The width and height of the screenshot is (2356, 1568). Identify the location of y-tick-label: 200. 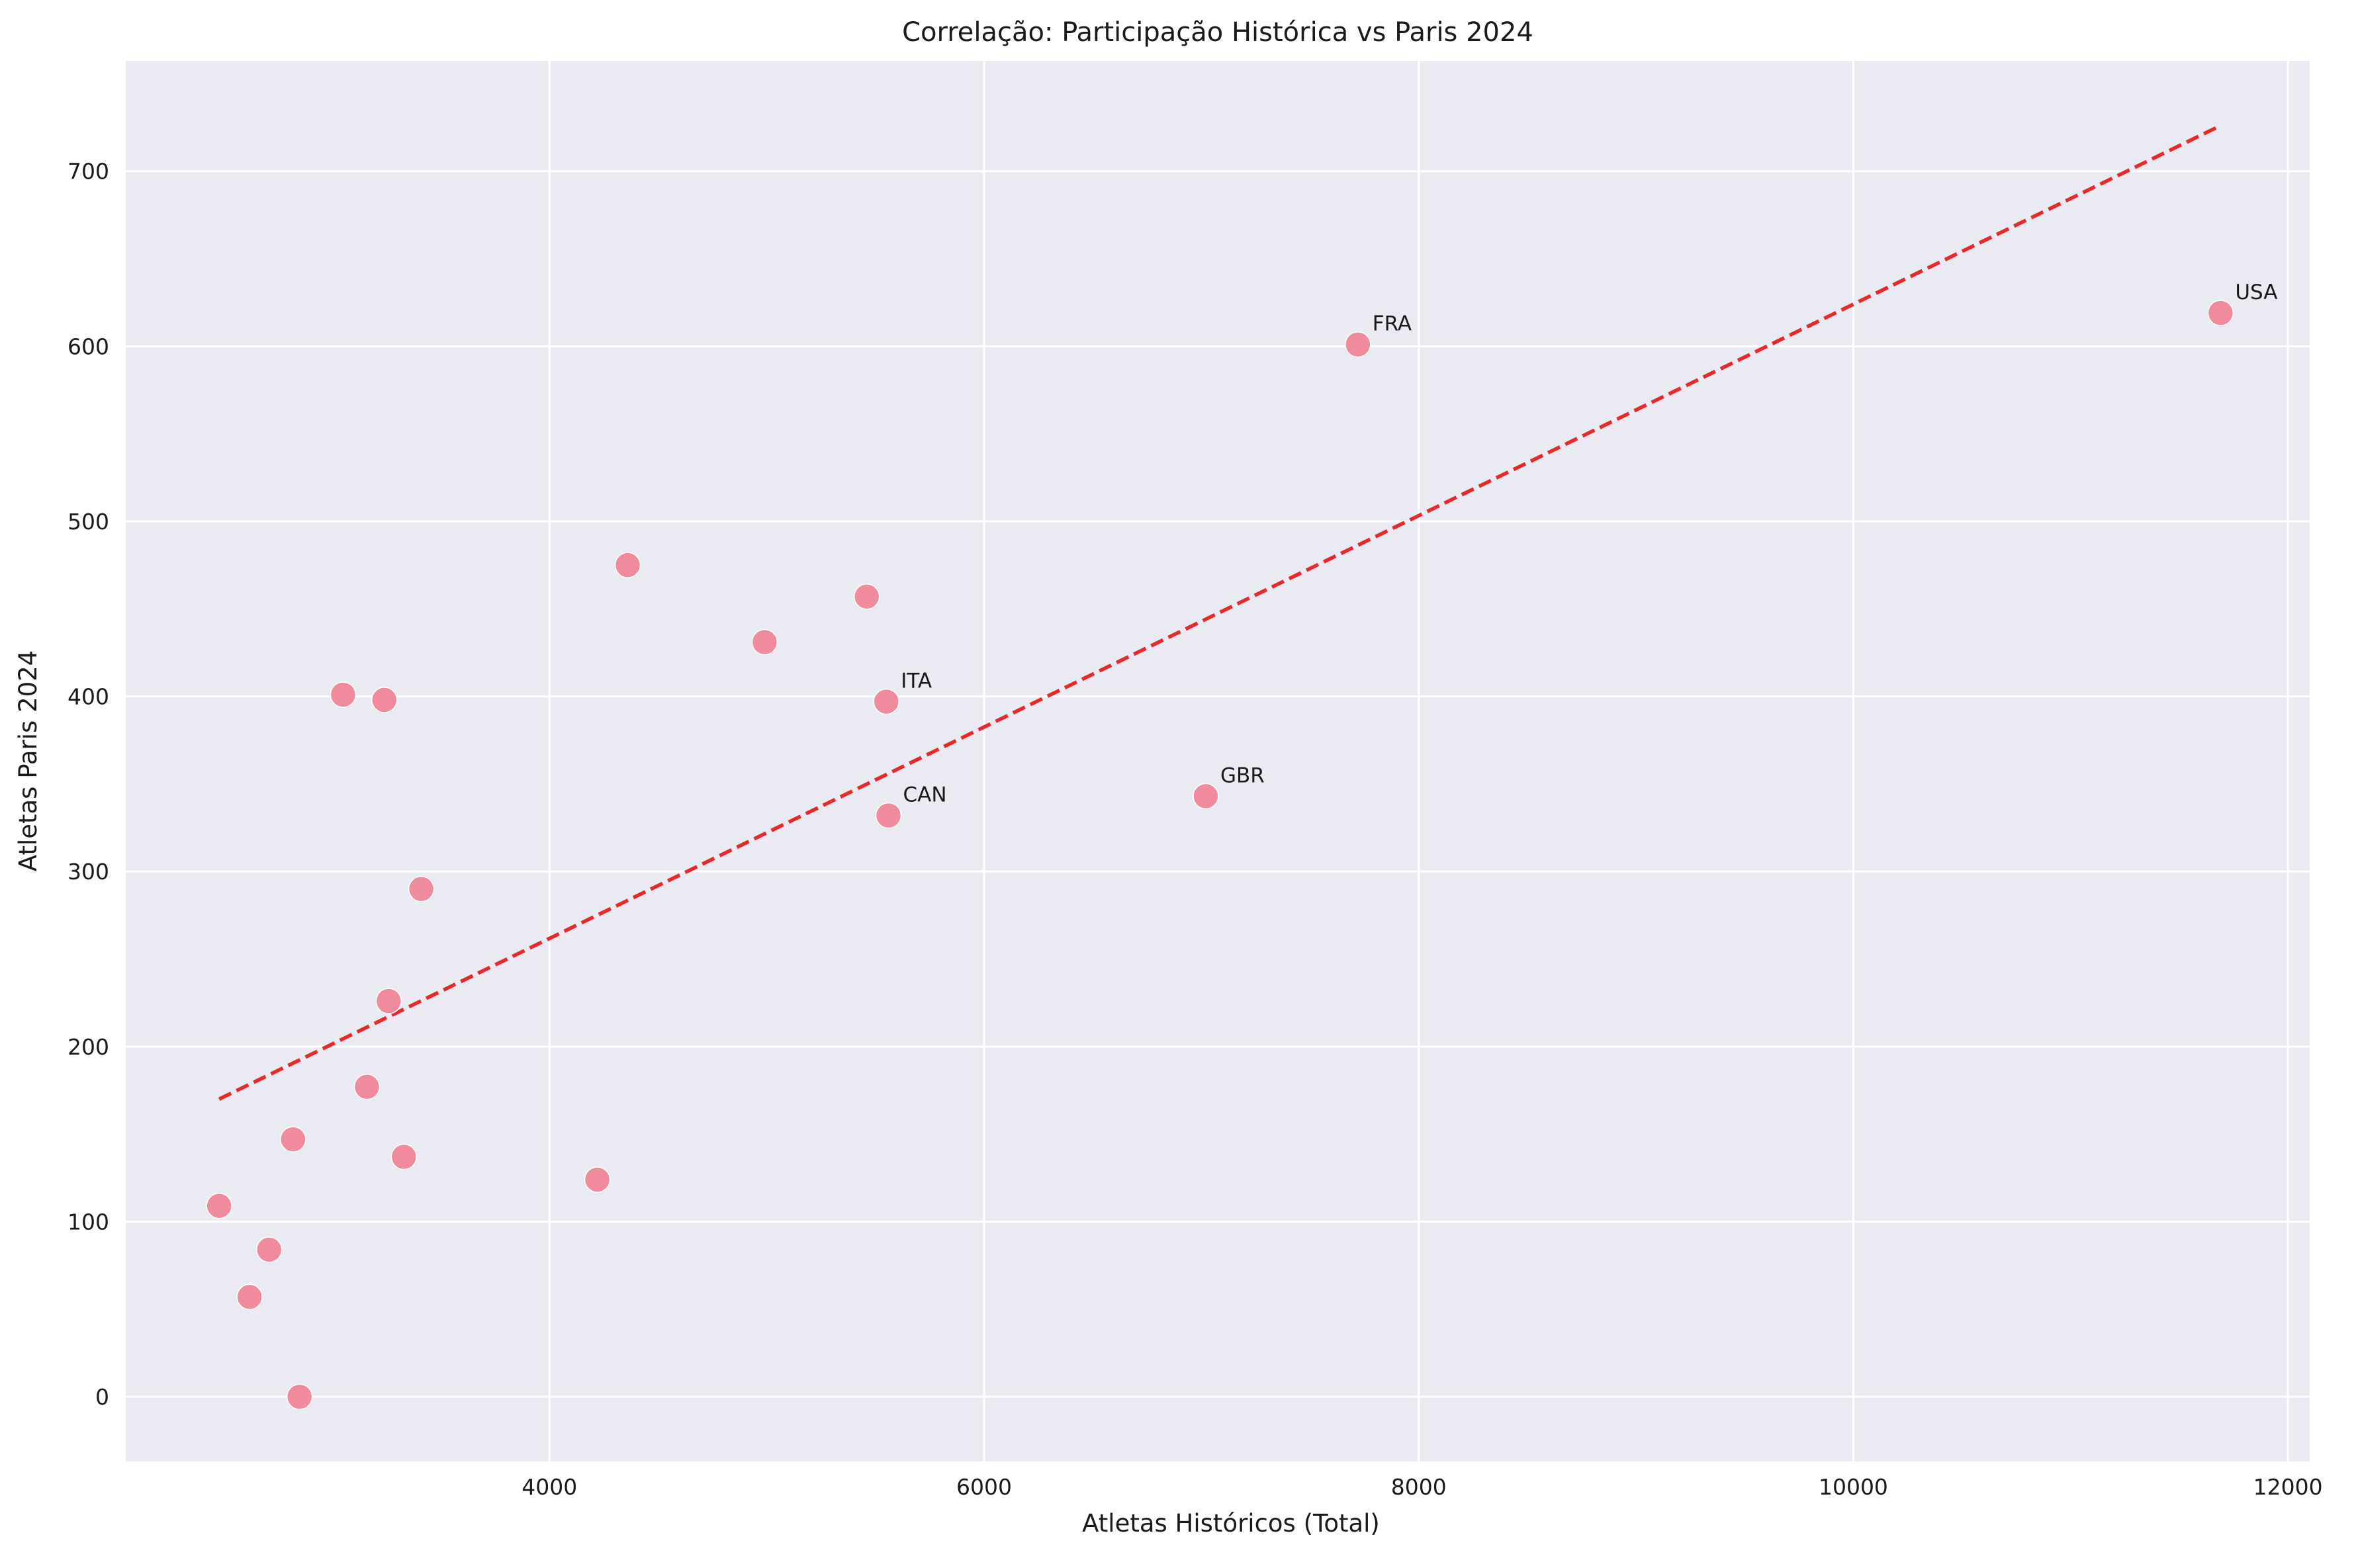
(88, 1047).